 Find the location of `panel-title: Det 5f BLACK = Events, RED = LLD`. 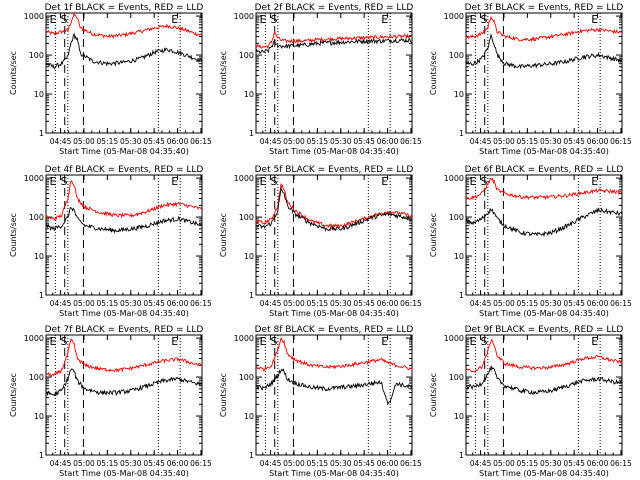

panel-title: Det 5f BLACK = Events, RED = LLD is located at coordinates (334, 170).